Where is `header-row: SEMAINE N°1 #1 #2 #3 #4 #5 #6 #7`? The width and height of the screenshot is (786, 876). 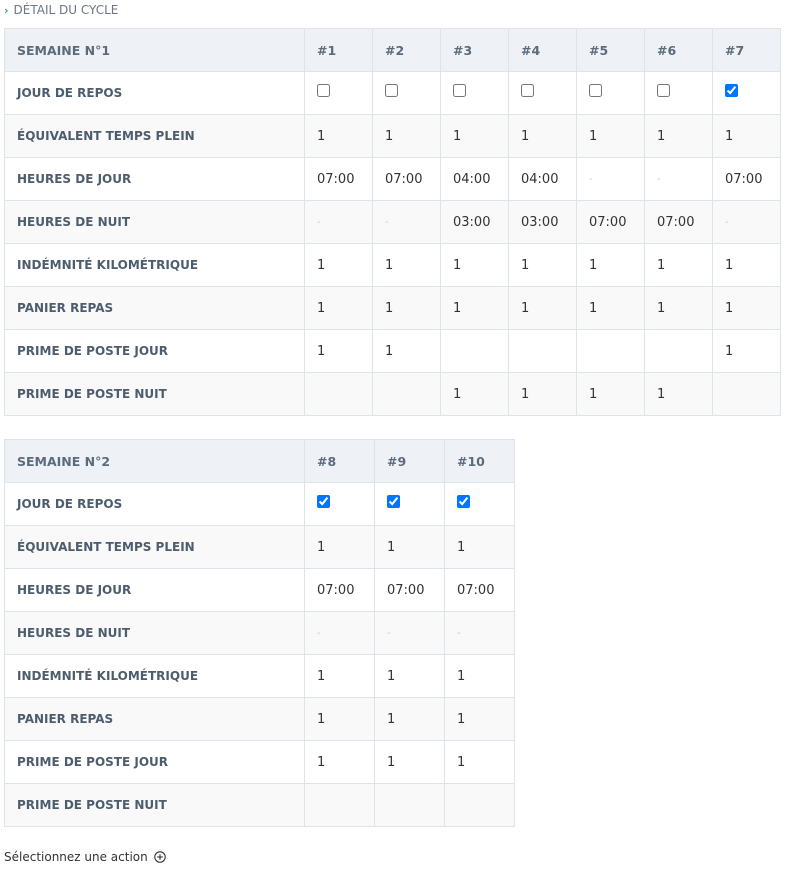
header-row: SEMAINE N°1 #1 #2 #3 #4 #5 #6 #7 is located at coordinates (392, 50).